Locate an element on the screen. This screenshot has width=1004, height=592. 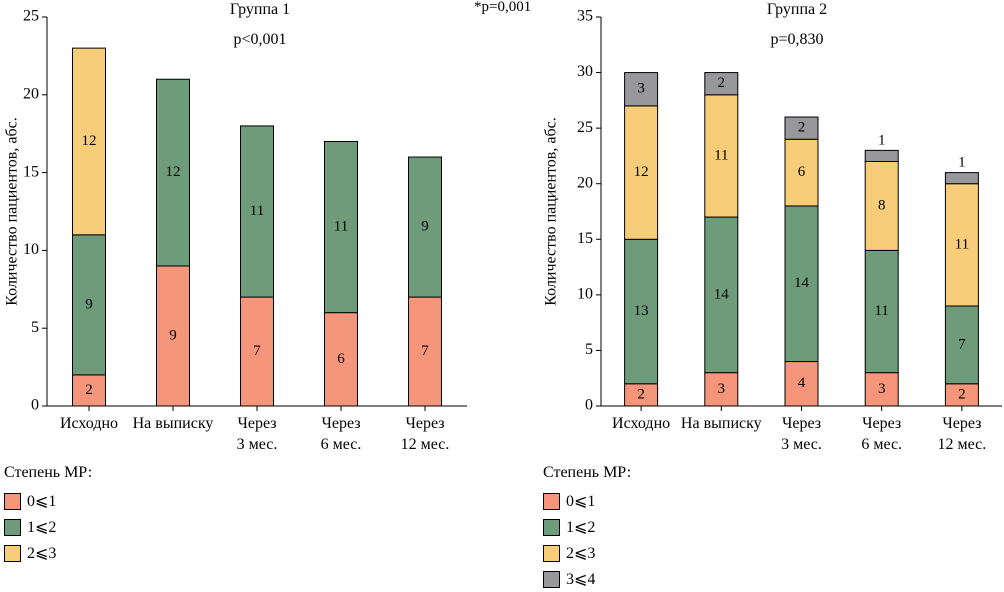
y-axis-label: Количество пациентов, абс. is located at coordinates (551, 211).